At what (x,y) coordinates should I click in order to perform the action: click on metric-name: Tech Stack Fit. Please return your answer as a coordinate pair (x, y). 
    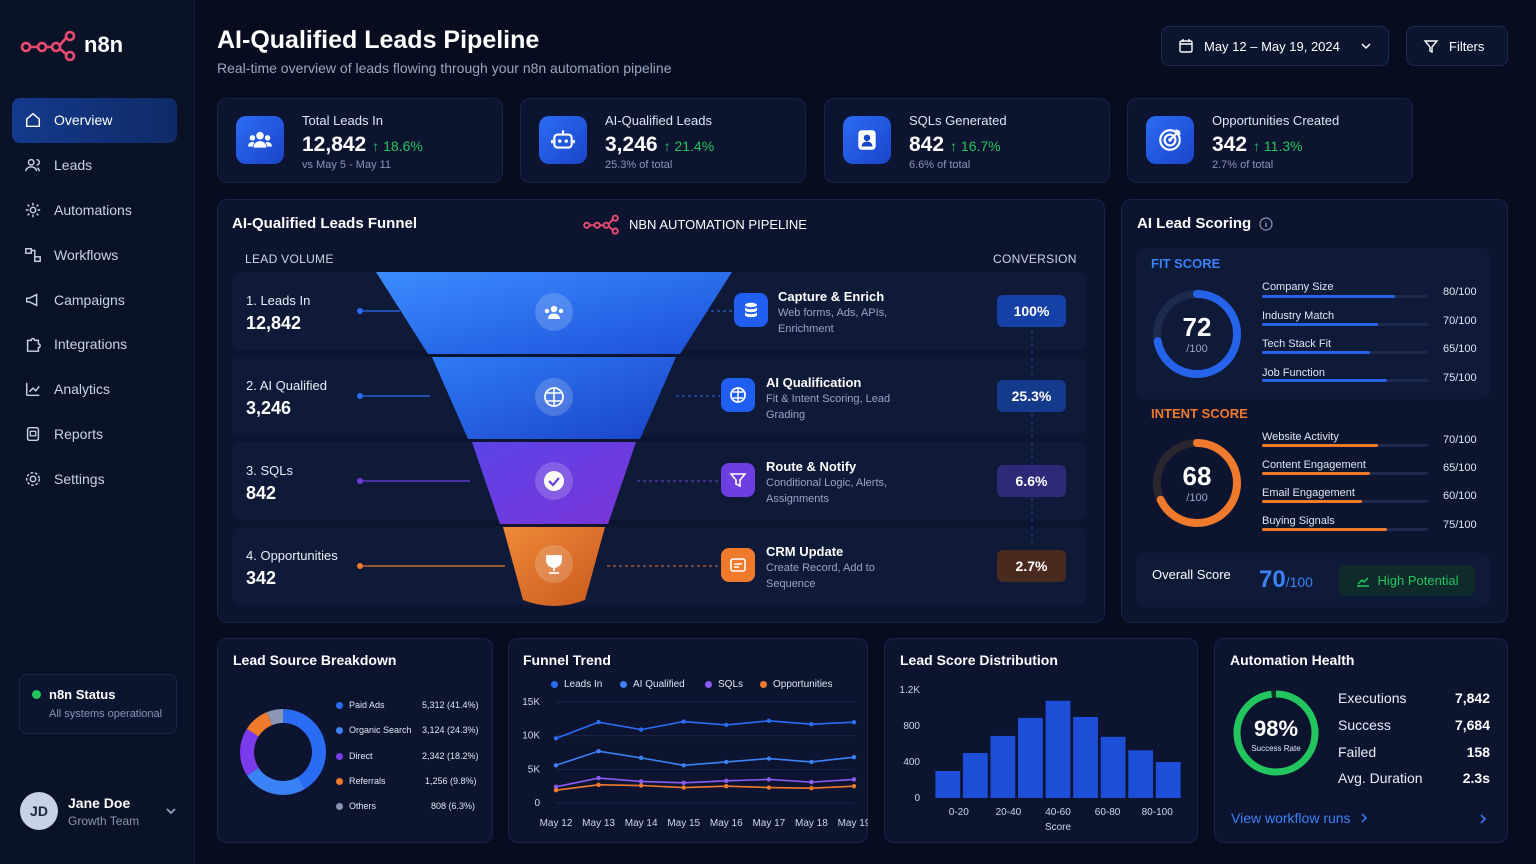
    Looking at the image, I should click on (1297, 344).